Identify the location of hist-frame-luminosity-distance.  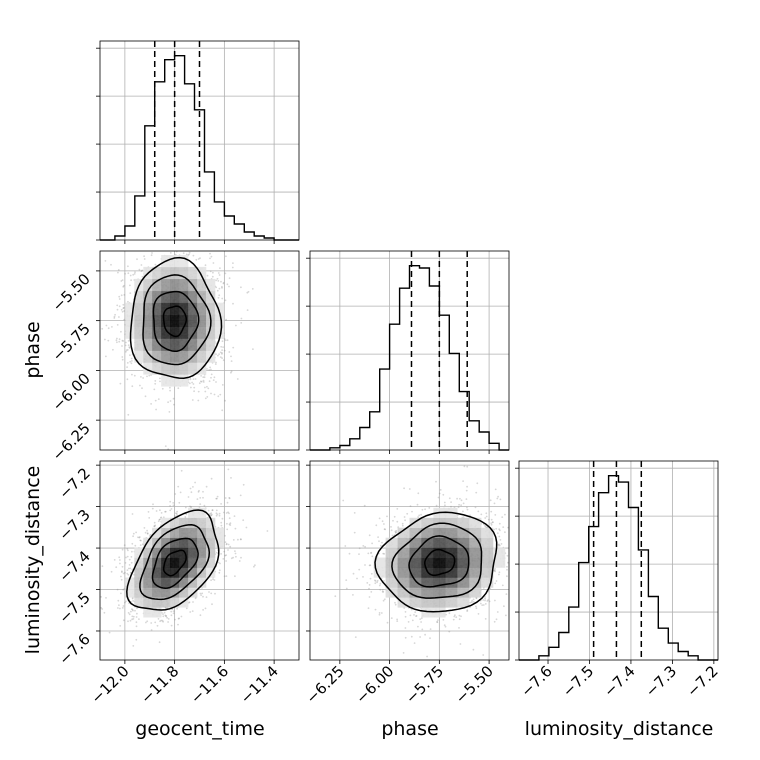
(618, 560).